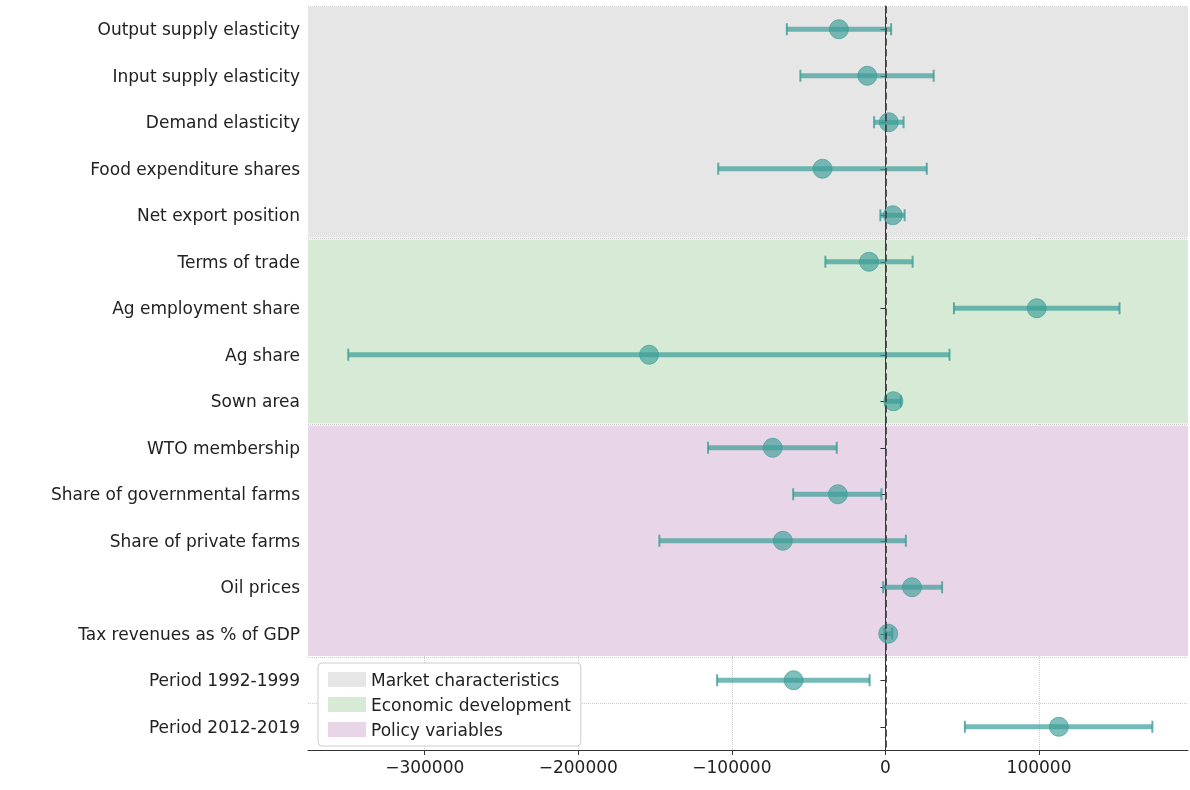  Describe the element at coordinates (260, 587) in the screenshot. I see `y-tick-label: Oil prices` at that location.